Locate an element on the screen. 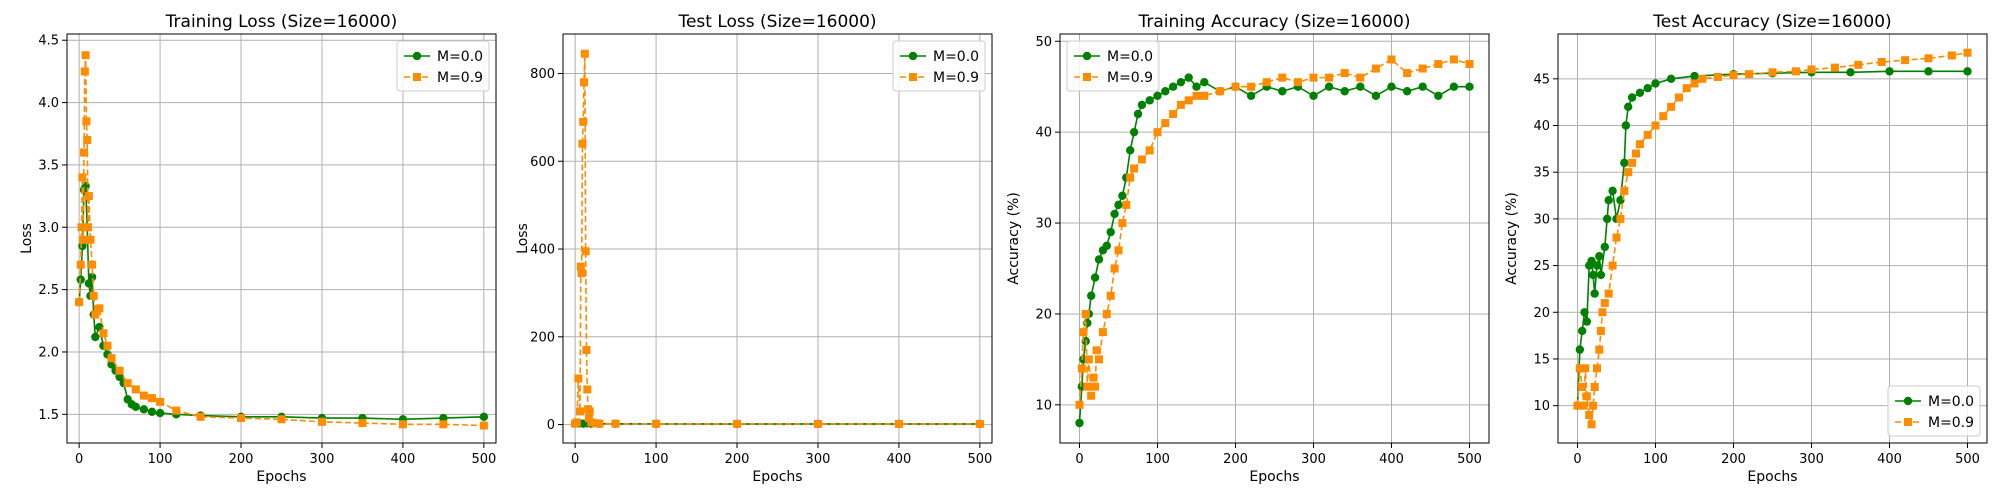 Image resolution: width=2000 pixels, height=500 pixels. legend-label: M=0.0 is located at coordinates (460, 57).